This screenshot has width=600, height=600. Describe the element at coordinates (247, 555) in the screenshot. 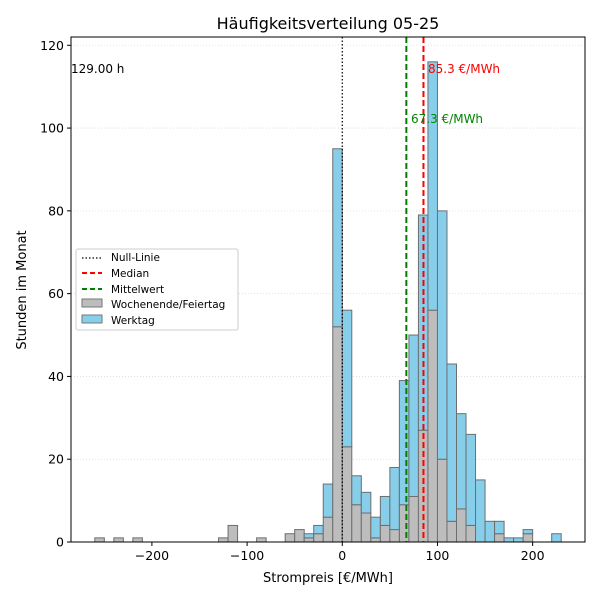

I see `x-tick-label: −100` at that location.